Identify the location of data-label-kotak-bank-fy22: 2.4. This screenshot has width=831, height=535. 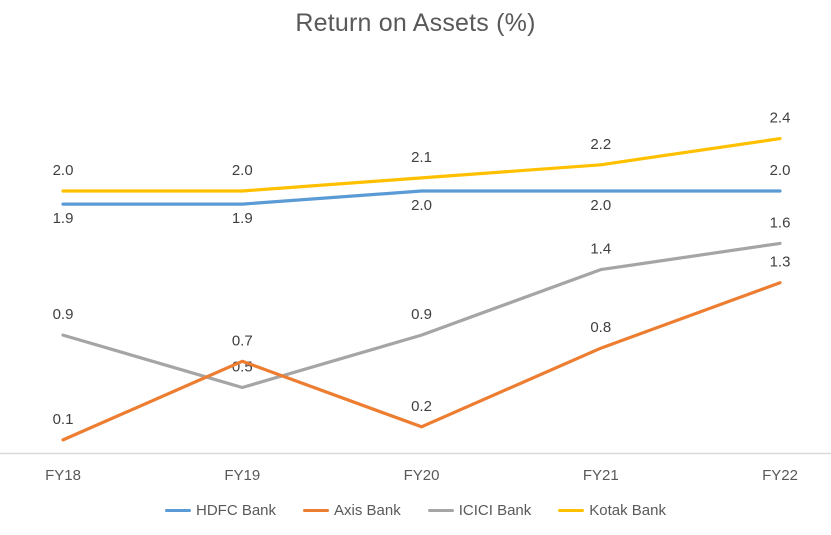
(780, 118).